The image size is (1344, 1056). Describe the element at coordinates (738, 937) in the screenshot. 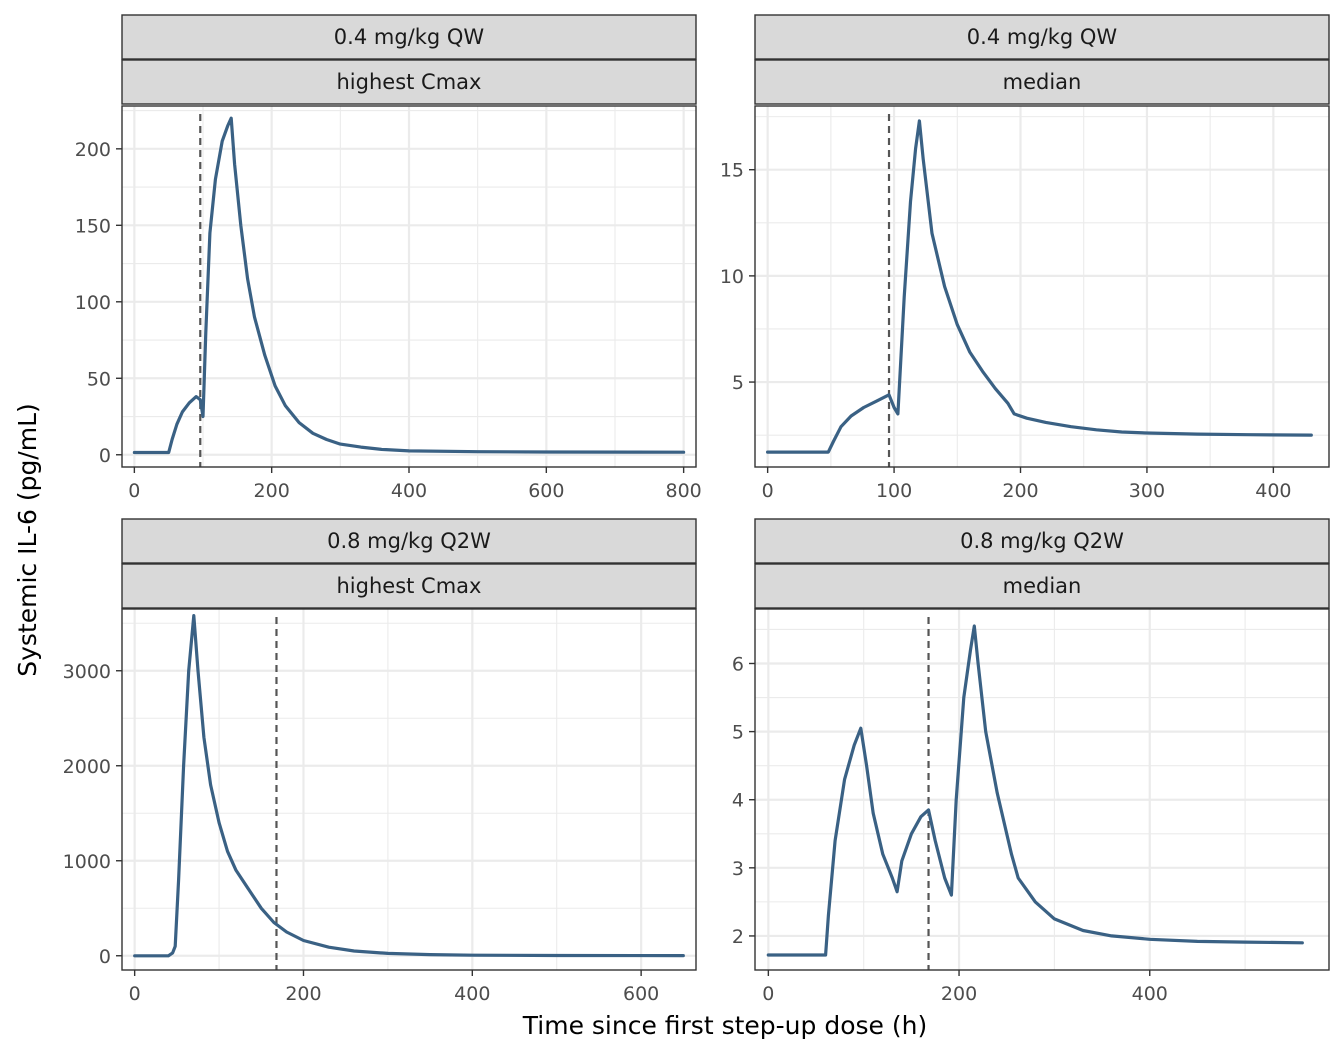

I see `y-tick-label: 2` at that location.